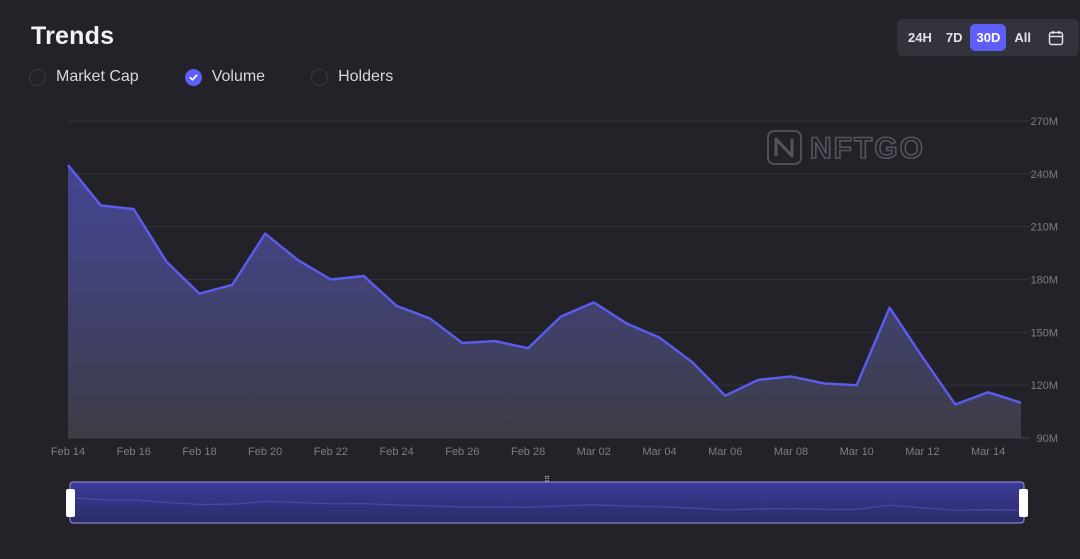  What do you see at coordinates (68, 452) in the screenshot?
I see `x-tick-label: Feb 14` at bounding box center [68, 452].